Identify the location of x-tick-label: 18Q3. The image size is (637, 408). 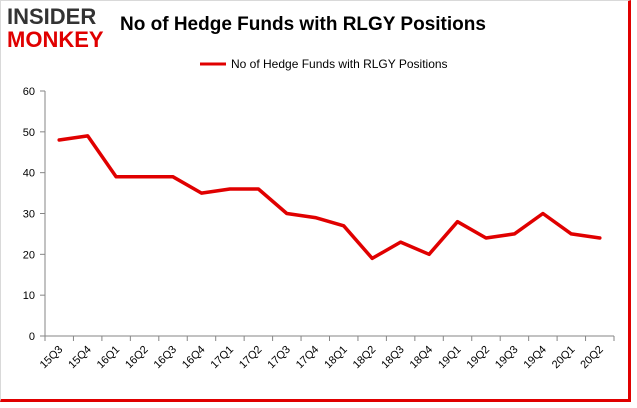
(393, 358).